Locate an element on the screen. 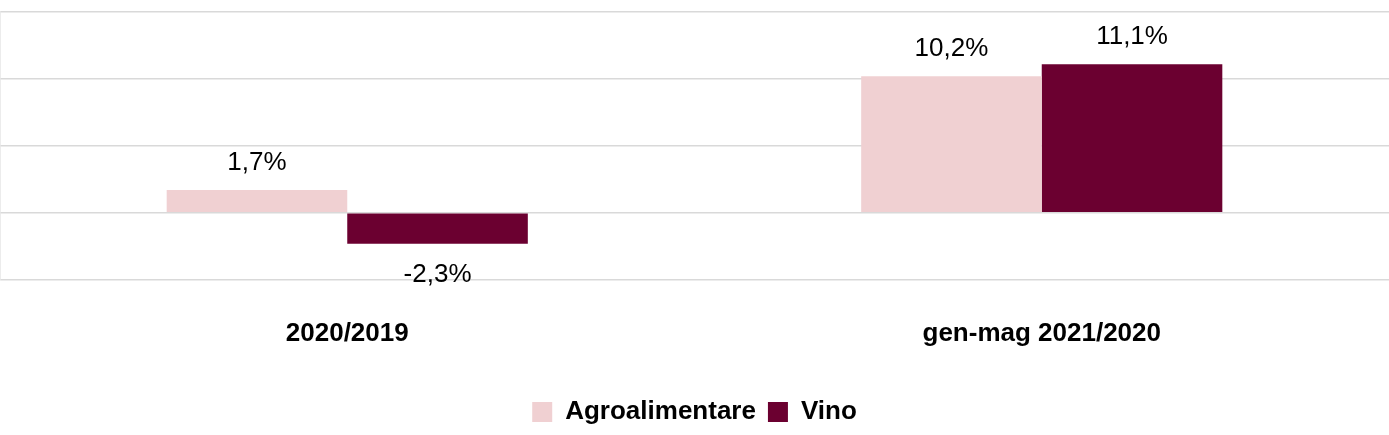 The image size is (1389, 435). data-label: 11,1% is located at coordinates (1132, 35).